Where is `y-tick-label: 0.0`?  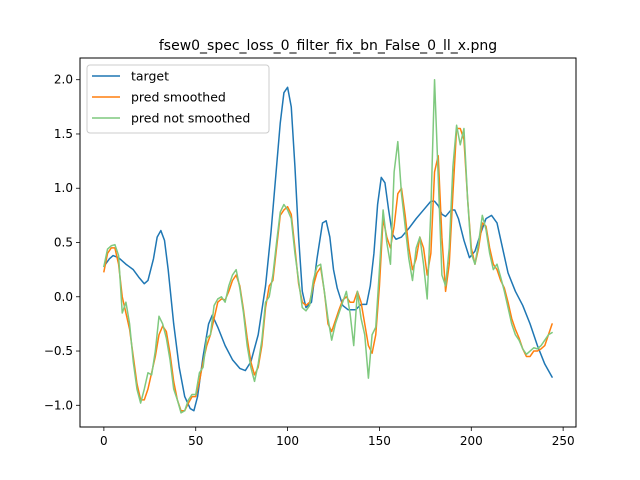 y-tick-label: 0.0 is located at coordinates (63, 297).